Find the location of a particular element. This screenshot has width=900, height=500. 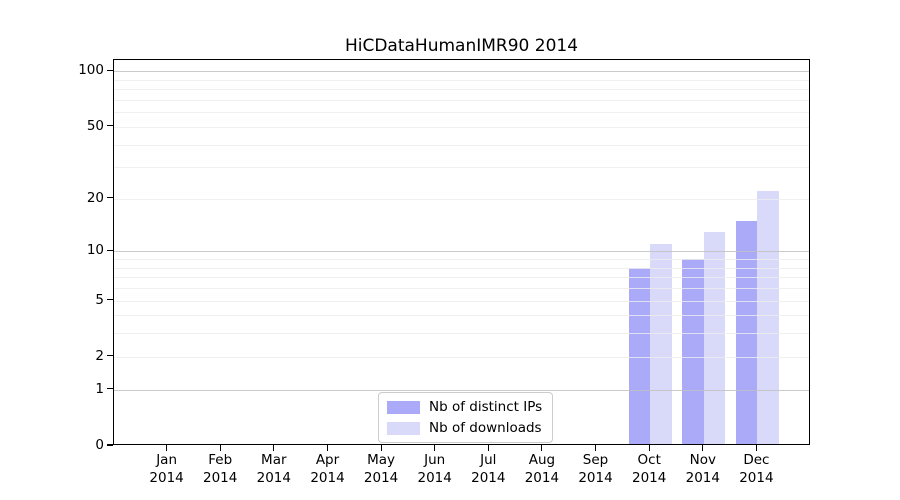

y-tick-label-1: 1 is located at coordinates (99, 388).